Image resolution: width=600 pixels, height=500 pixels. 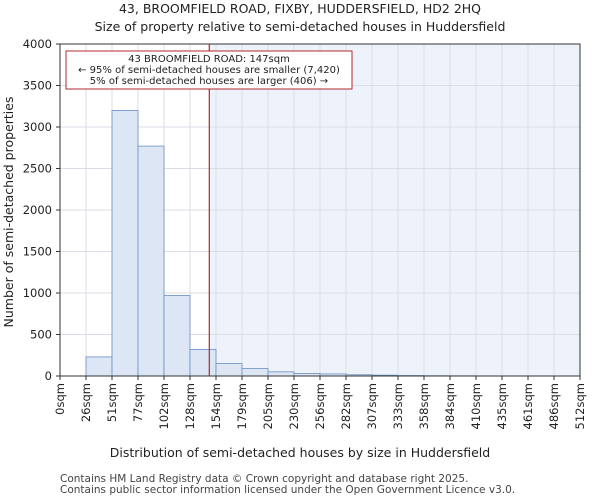 I want to click on x-tick-label: 256sqm, so click(x=320, y=406).